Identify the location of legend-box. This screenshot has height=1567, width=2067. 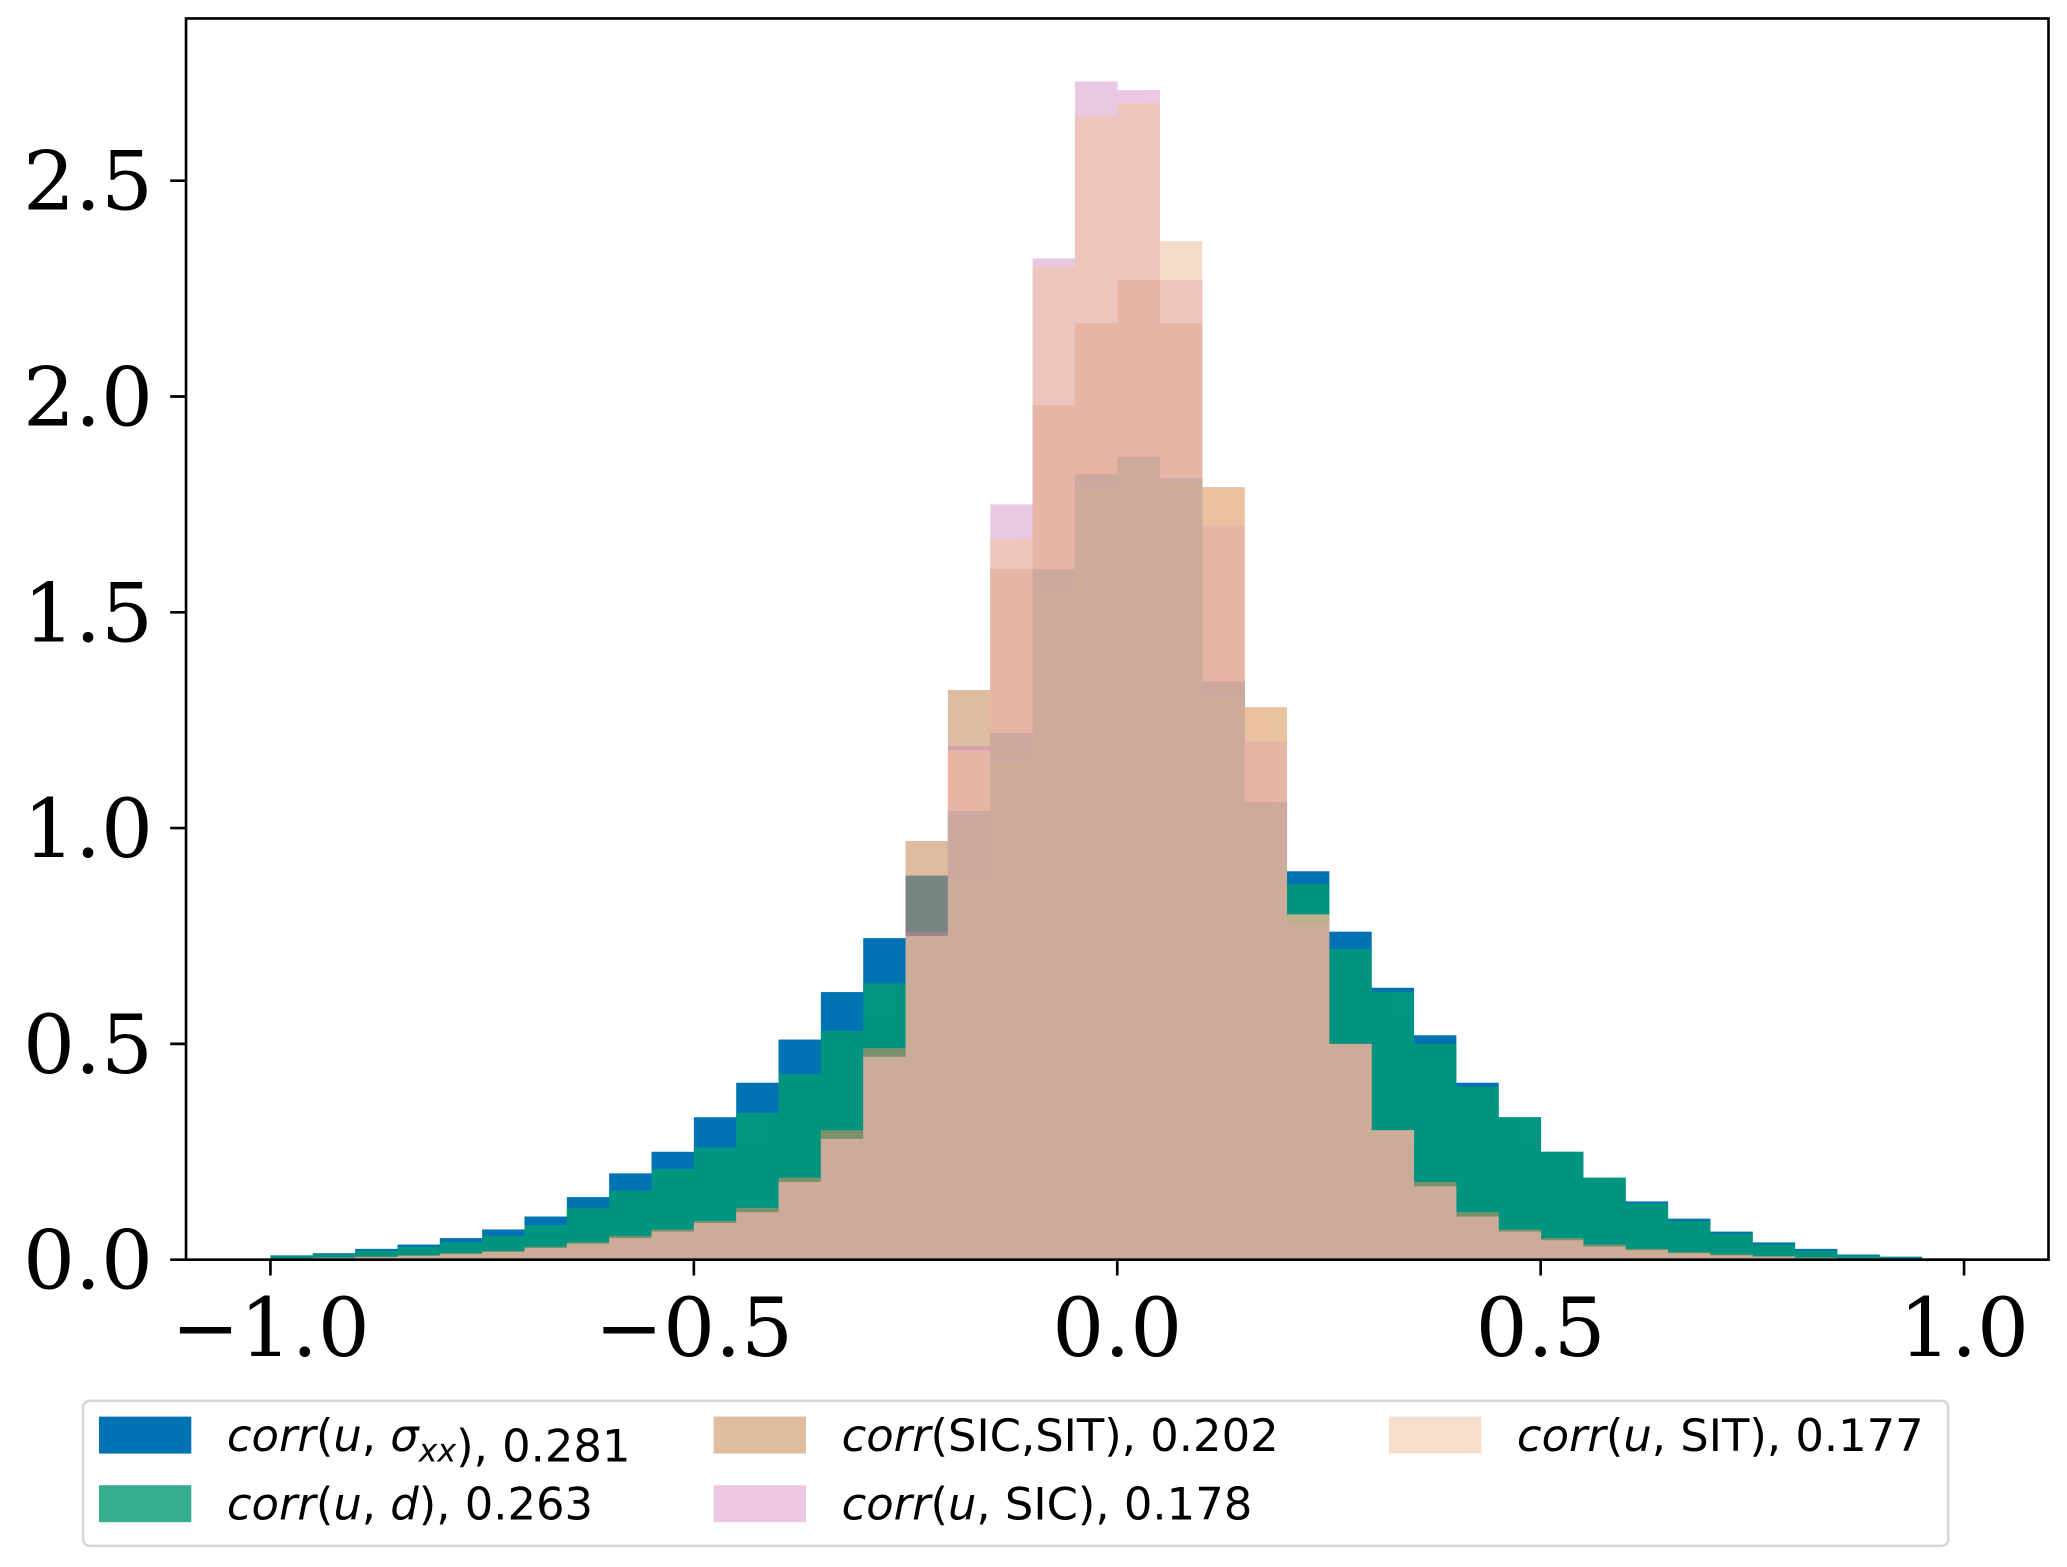
(1015, 1473).